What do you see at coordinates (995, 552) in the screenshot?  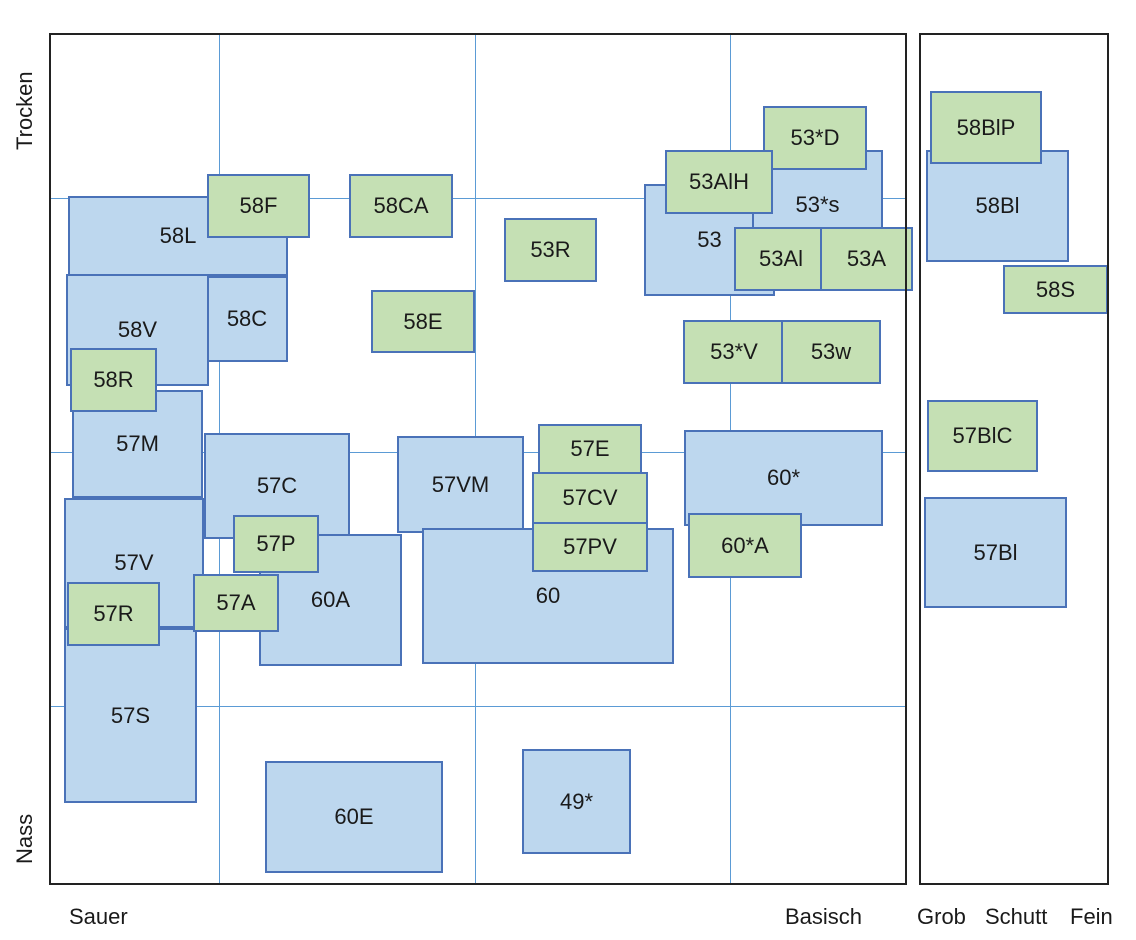 I see `box-57Bl: 57Bl` at bounding box center [995, 552].